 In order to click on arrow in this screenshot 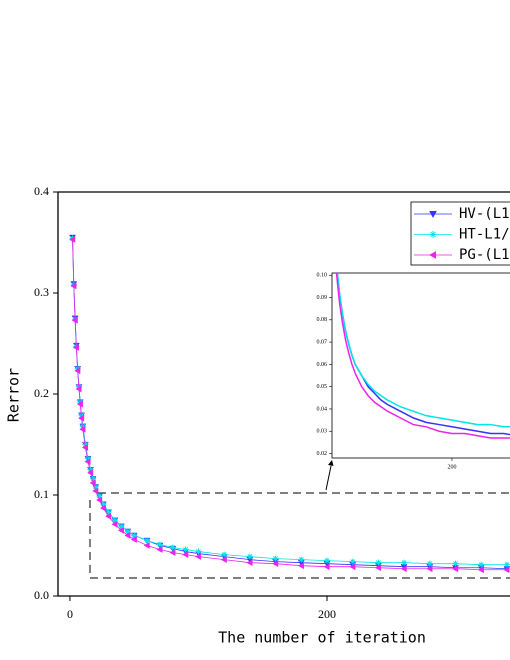, I will do `click(328, 478)`.